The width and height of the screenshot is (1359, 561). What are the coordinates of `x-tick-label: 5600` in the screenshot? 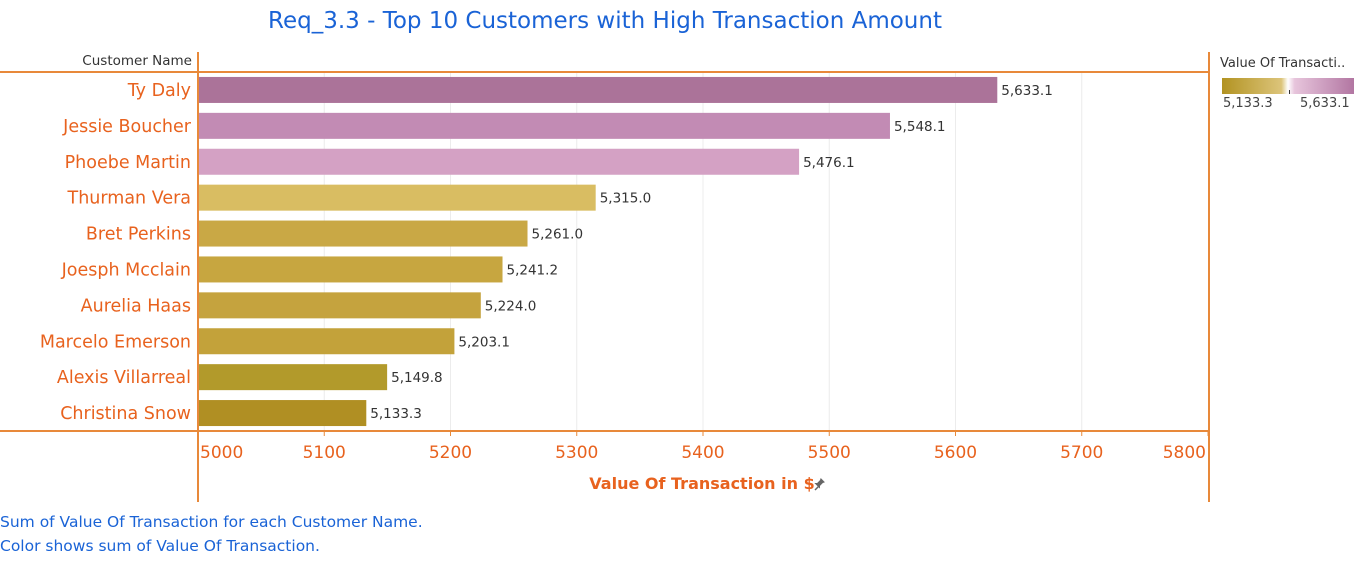 It's located at (955, 453).